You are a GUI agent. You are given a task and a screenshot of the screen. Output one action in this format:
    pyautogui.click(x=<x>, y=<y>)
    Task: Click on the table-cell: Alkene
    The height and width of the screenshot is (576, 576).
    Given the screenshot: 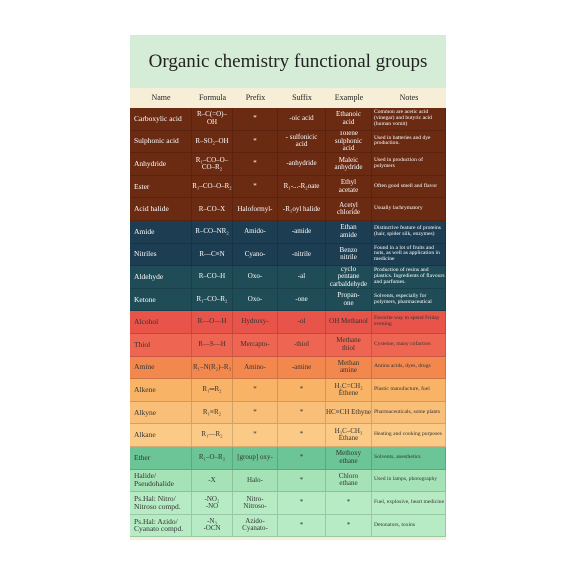 What is the action you would take?
    pyautogui.click(x=161, y=390)
    